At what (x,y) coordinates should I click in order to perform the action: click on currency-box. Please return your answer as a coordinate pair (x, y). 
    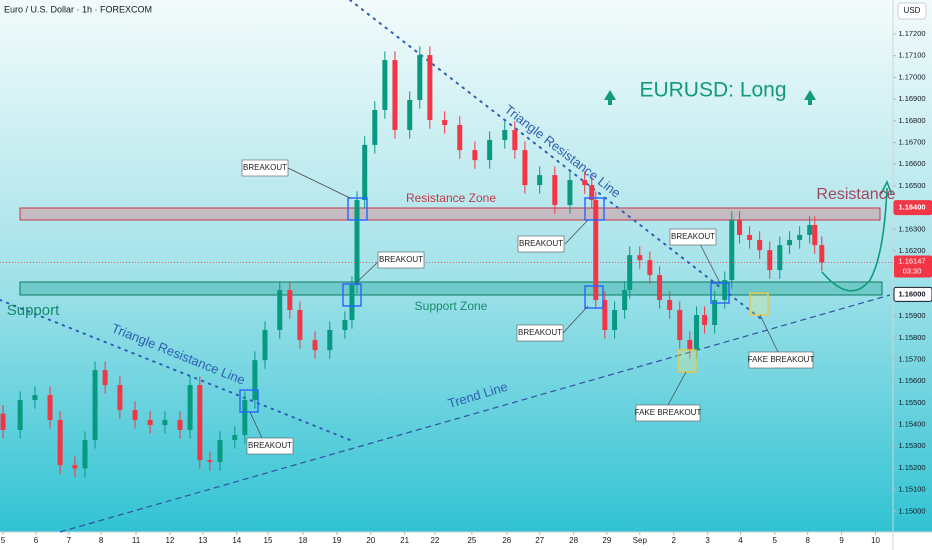
    Looking at the image, I should click on (912, 11).